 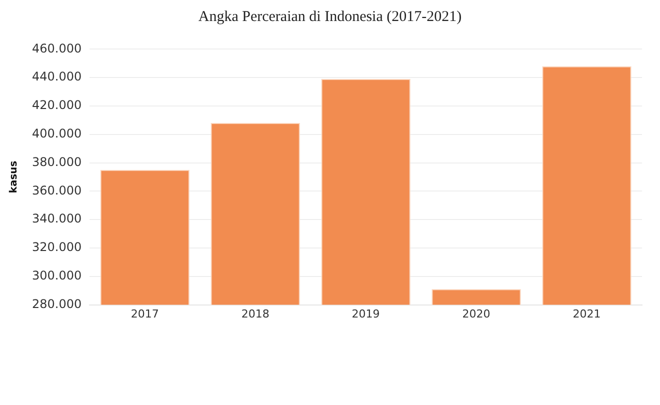 What do you see at coordinates (57, 303) in the screenshot?
I see `y-tick-label: 280.000` at bounding box center [57, 303].